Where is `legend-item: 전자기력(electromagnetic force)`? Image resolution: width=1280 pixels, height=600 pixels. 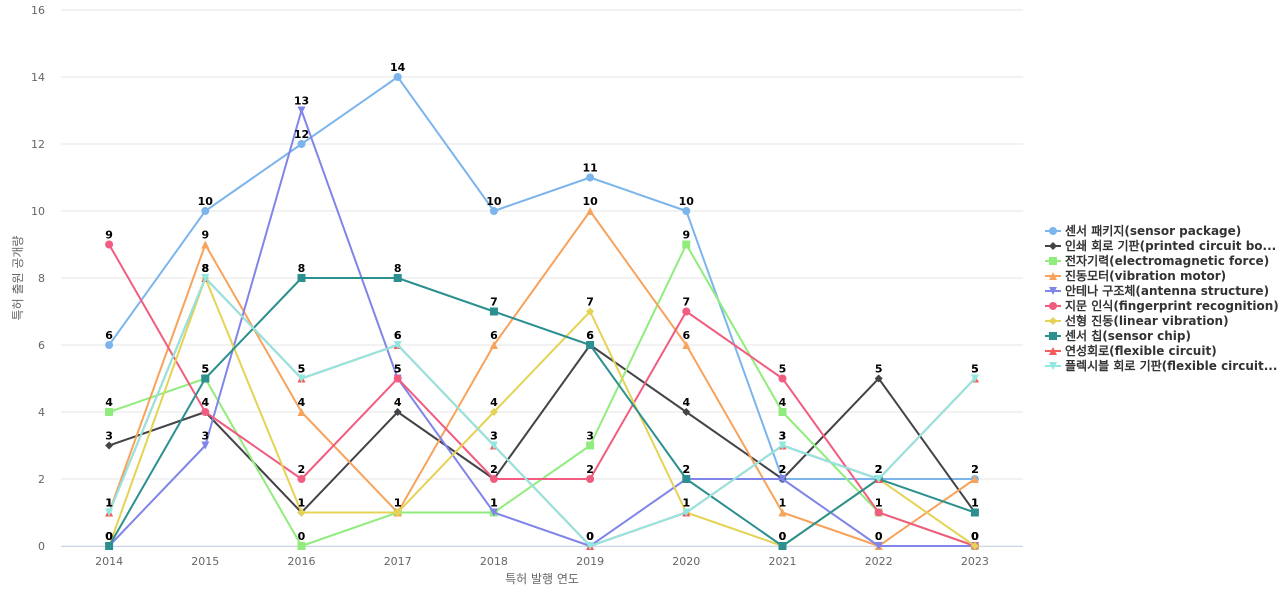
legend-item: 전자기력(electromagnetic force) is located at coordinates (1157, 260).